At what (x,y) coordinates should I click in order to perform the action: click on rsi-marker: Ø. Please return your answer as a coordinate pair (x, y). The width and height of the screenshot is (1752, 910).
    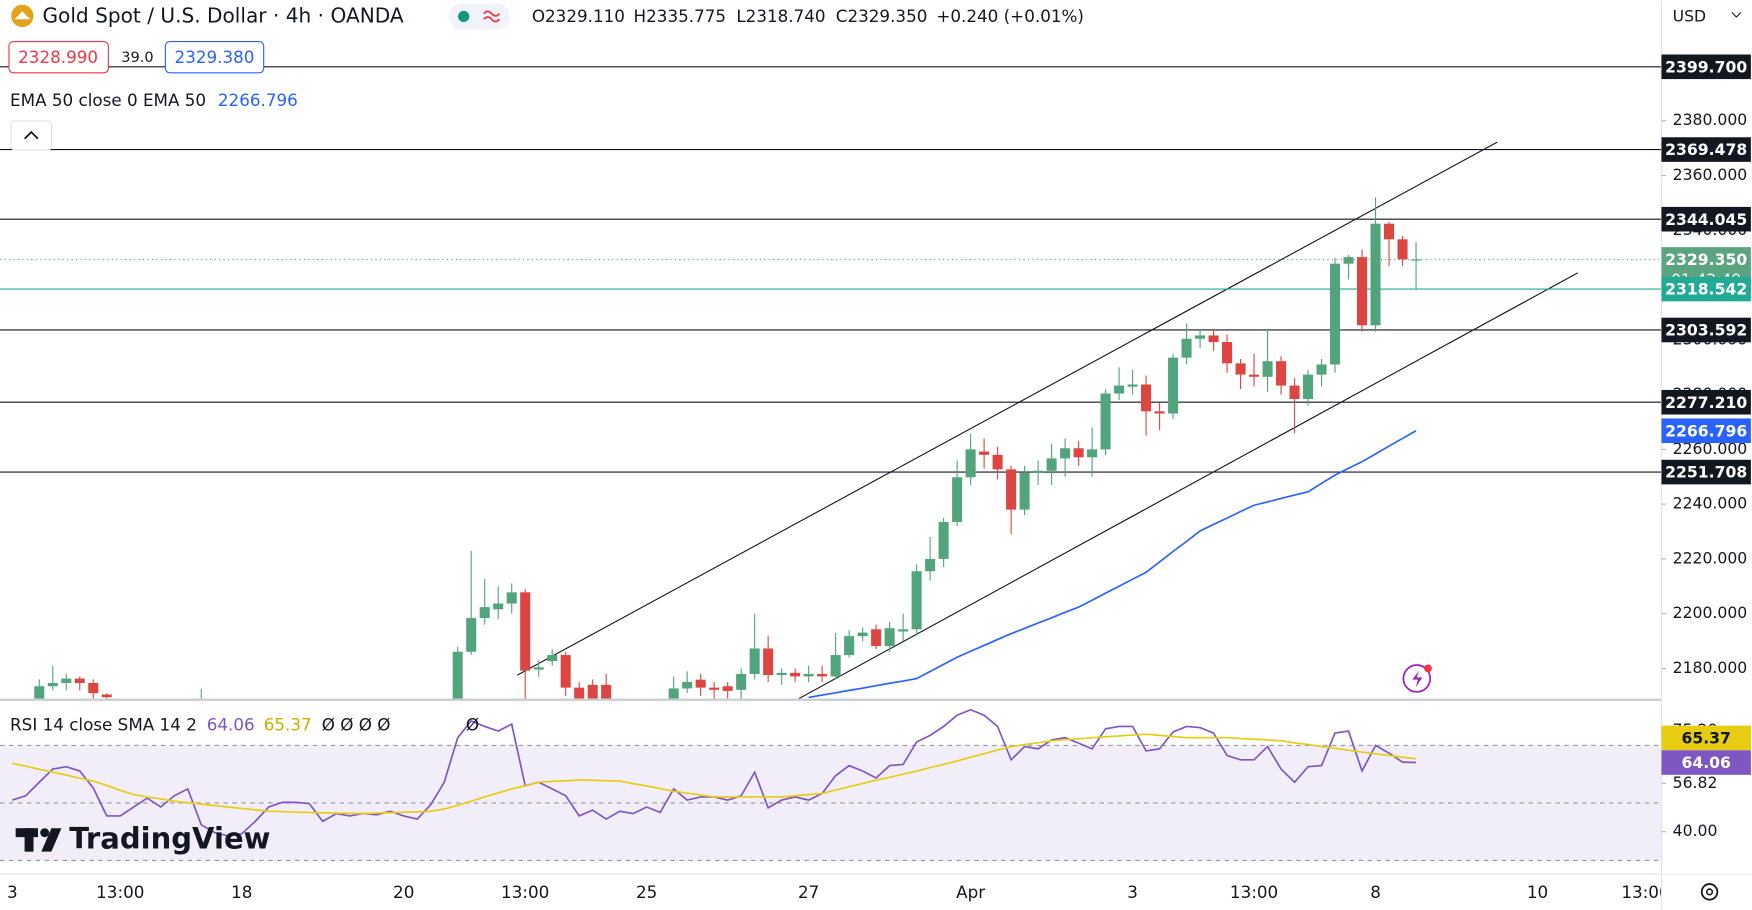
    Looking at the image, I should click on (472, 724).